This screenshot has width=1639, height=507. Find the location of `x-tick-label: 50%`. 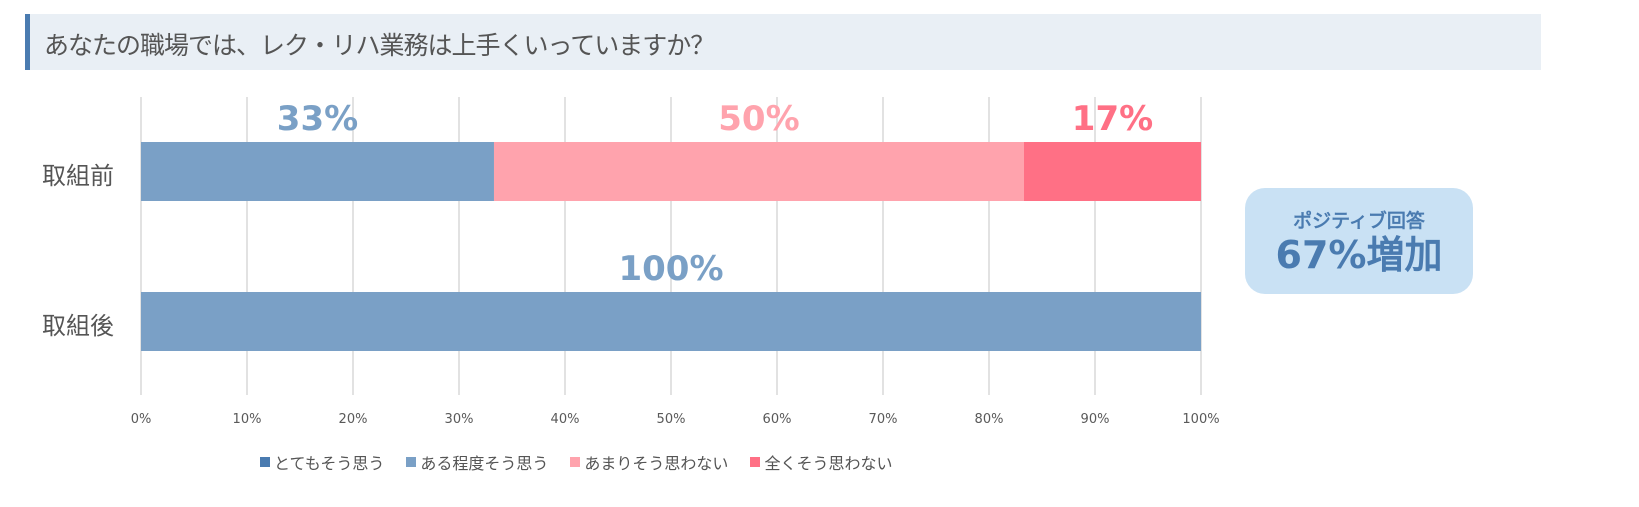

x-tick-label: 50% is located at coordinates (671, 419).